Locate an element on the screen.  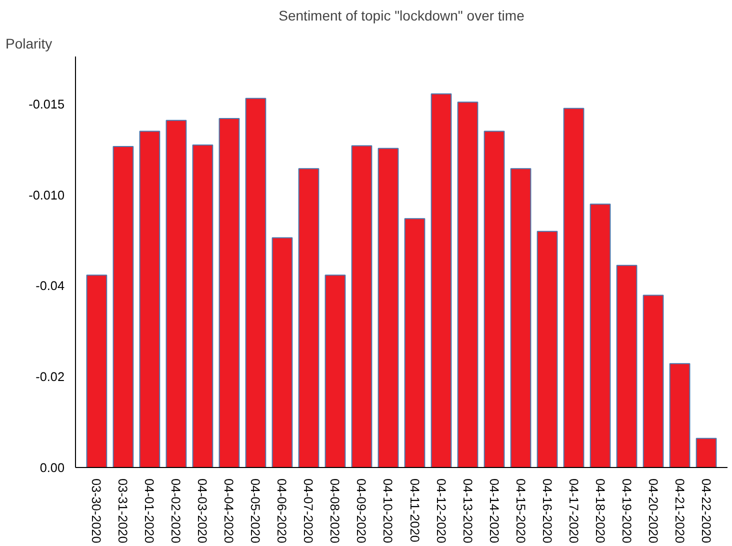
x-tick-label: 04-17-2020 is located at coordinates (573, 511).